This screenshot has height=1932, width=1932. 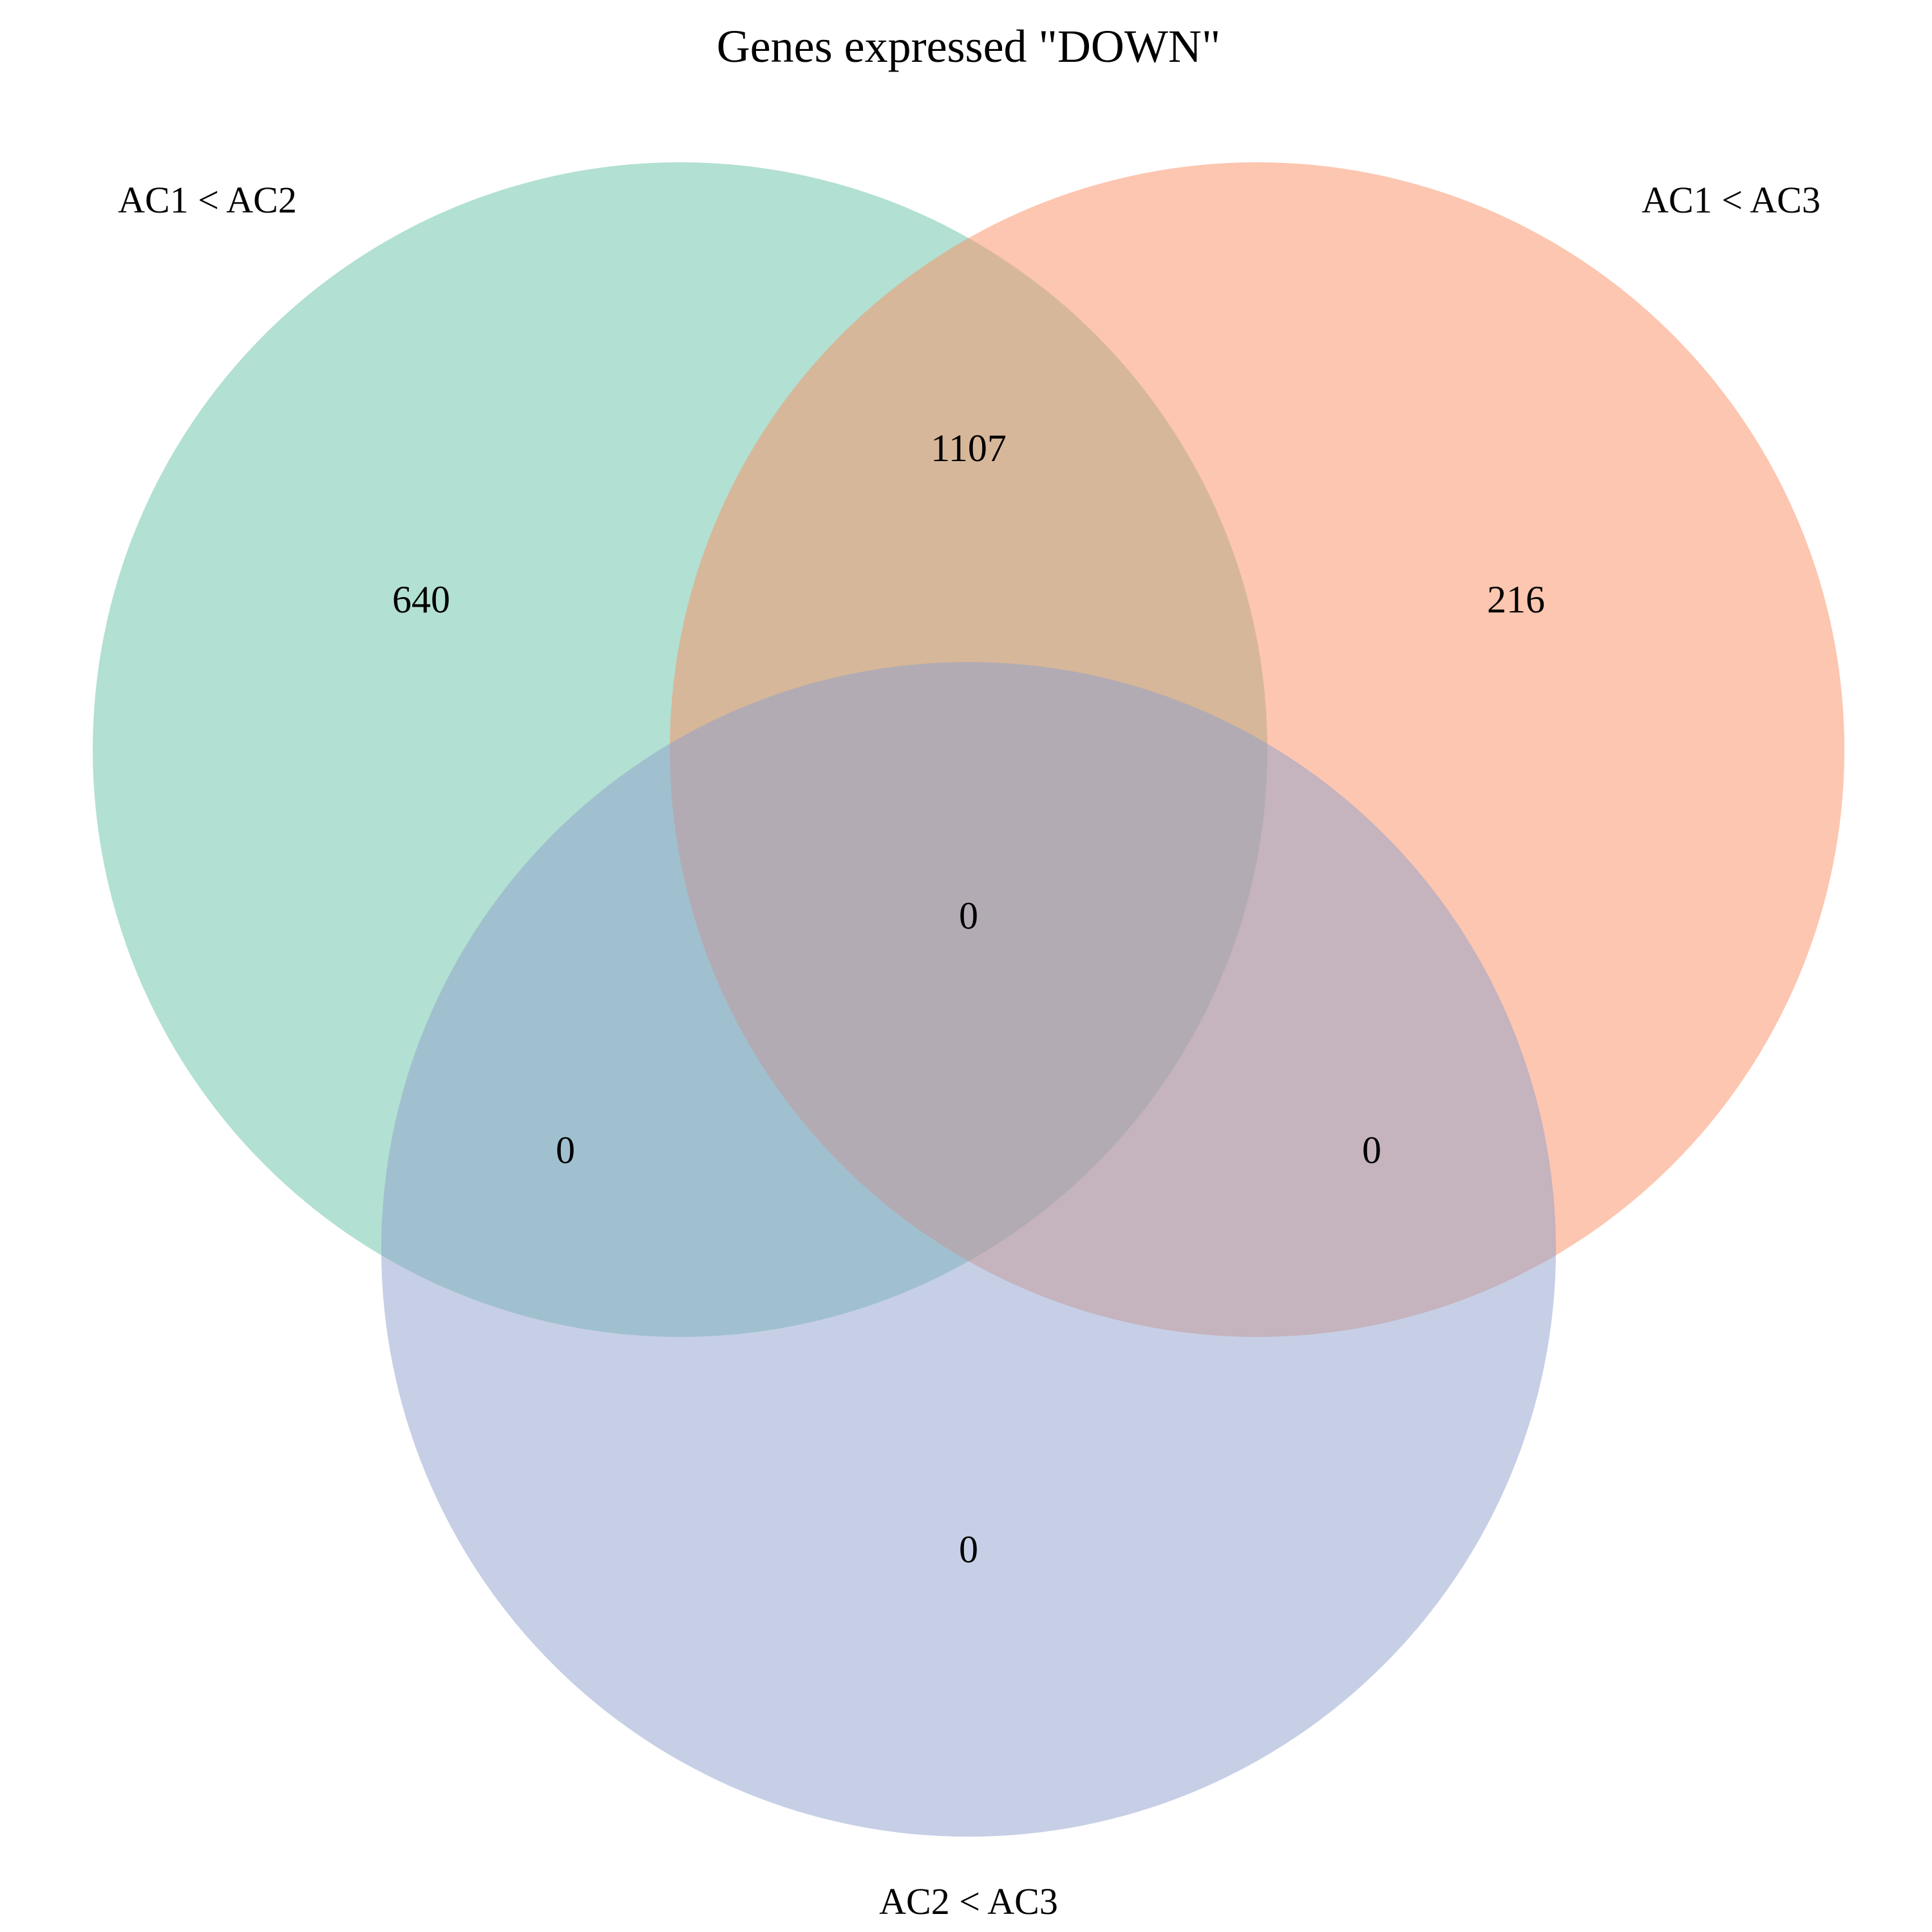 I want to click on count-ab: 1107, so click(x=969, y=448).